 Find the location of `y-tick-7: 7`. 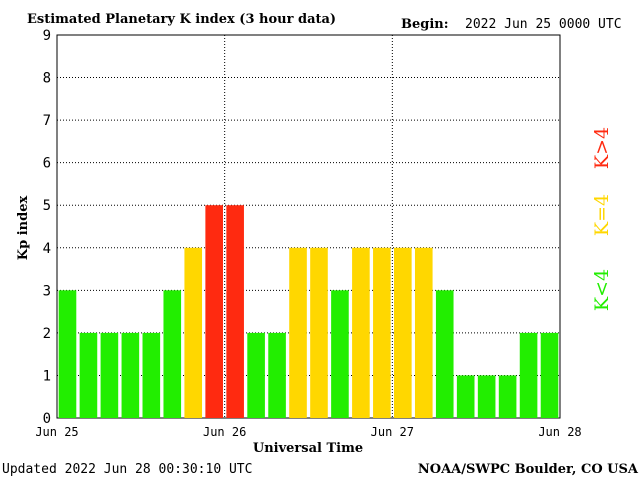

y-tick-7: 7 is located at coordinates (47, 121).